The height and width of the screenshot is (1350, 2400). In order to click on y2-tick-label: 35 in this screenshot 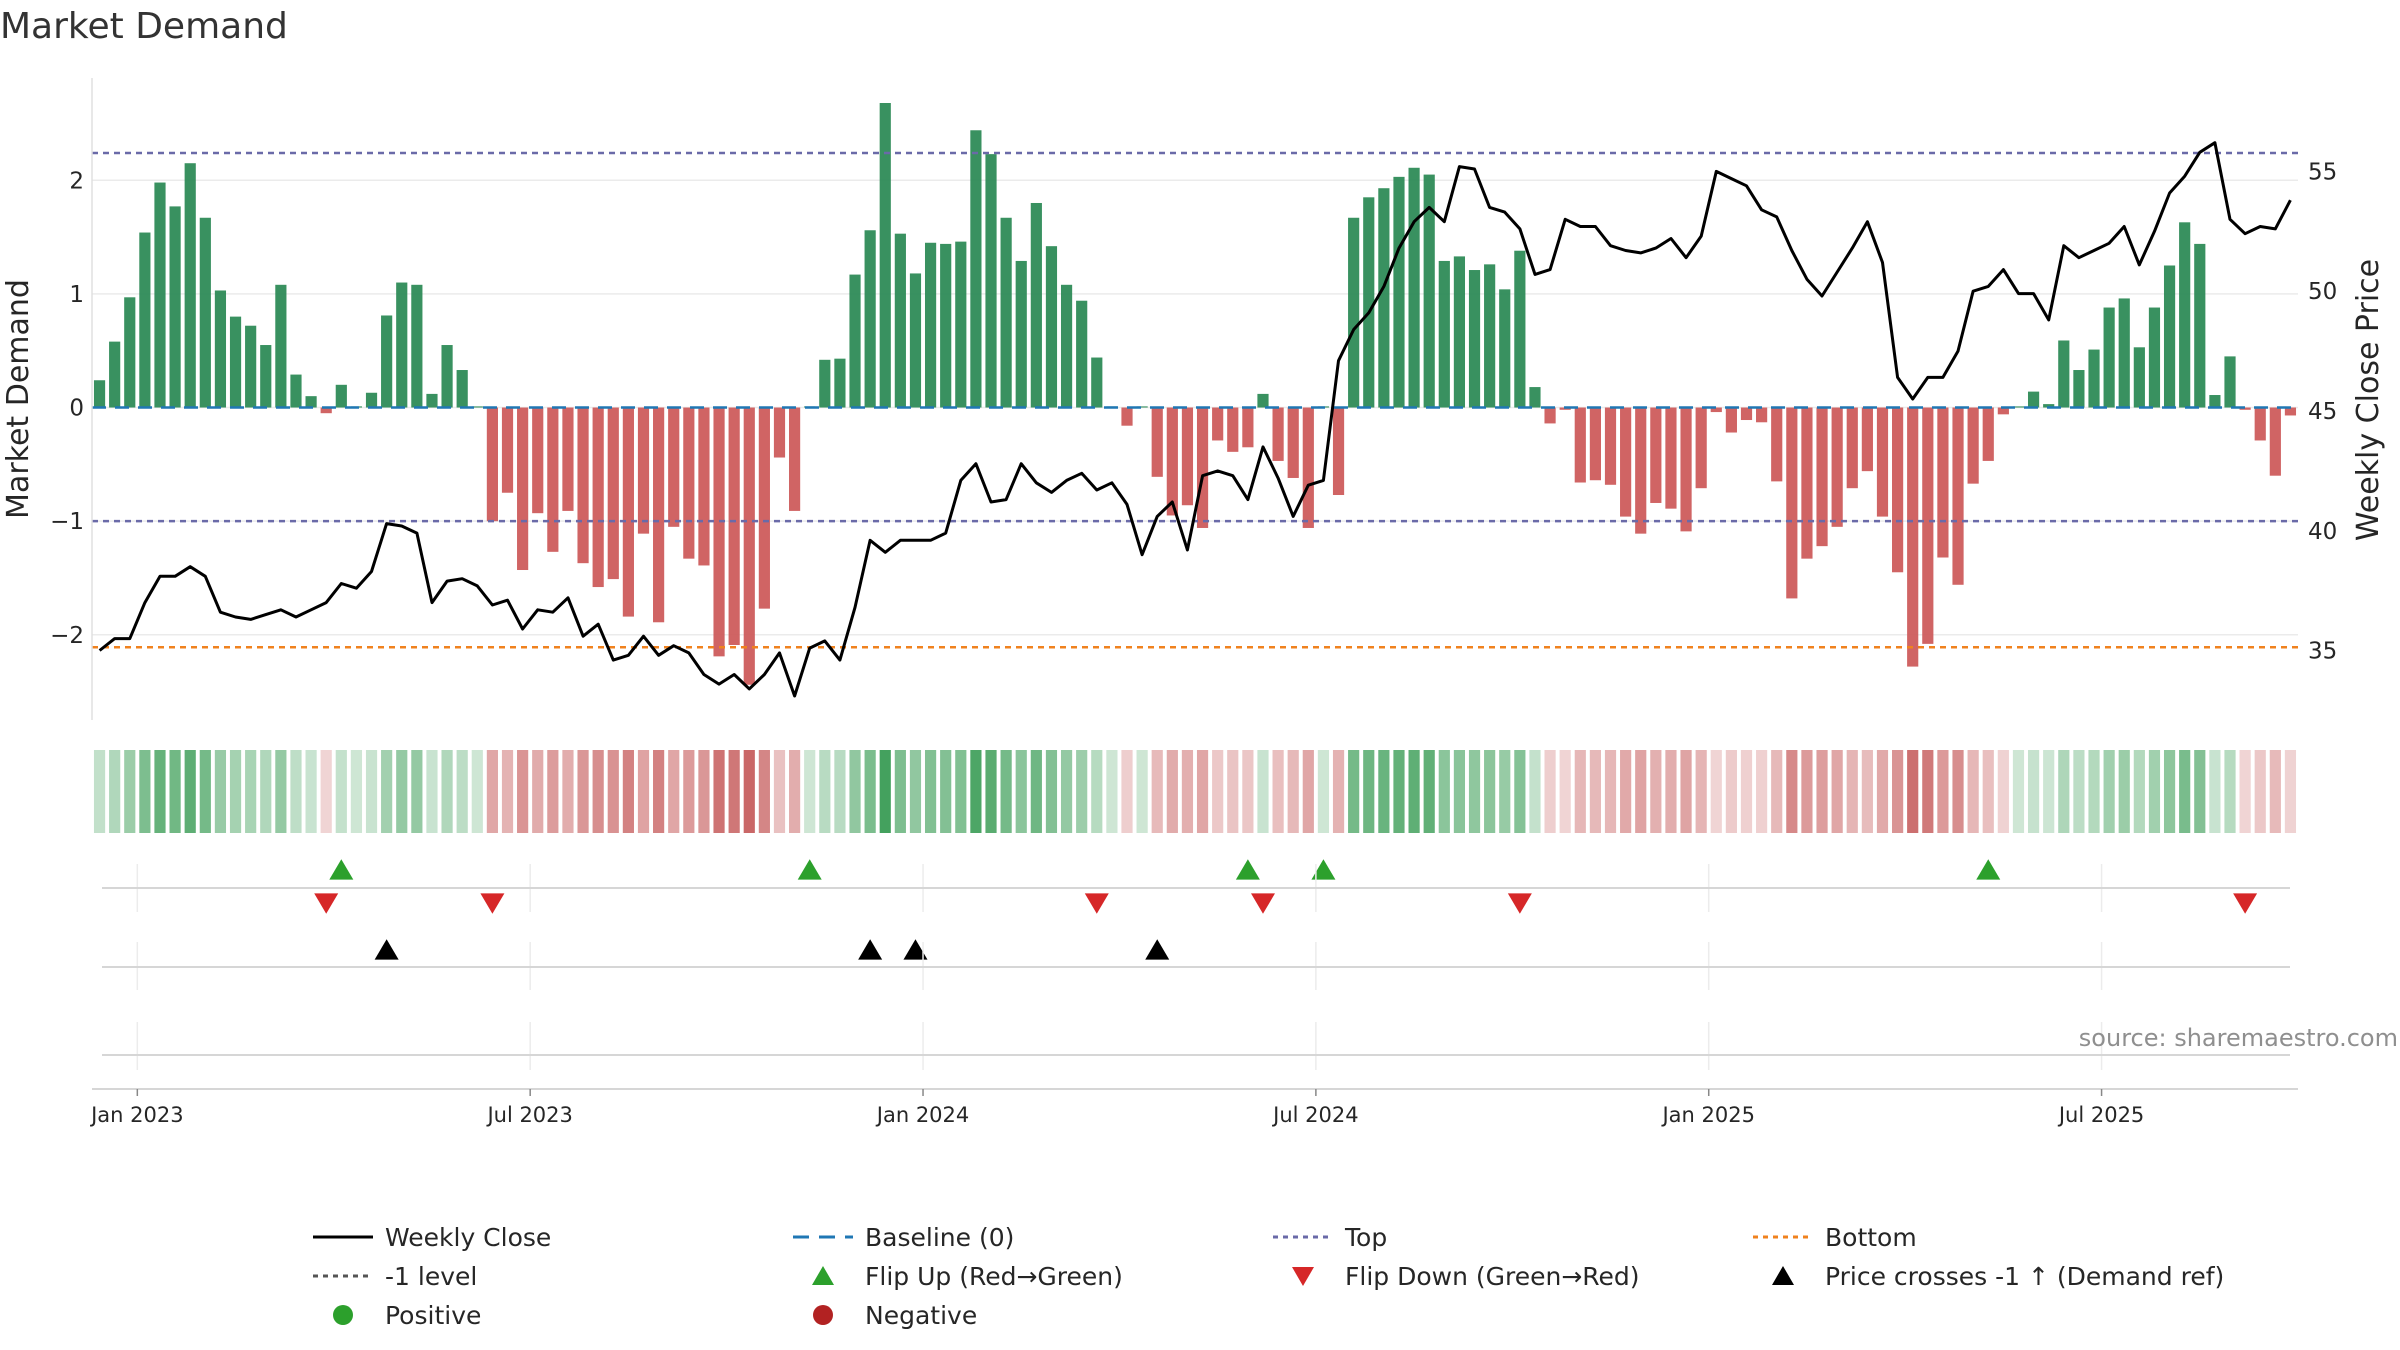, I will do `click(2322, 652)`.